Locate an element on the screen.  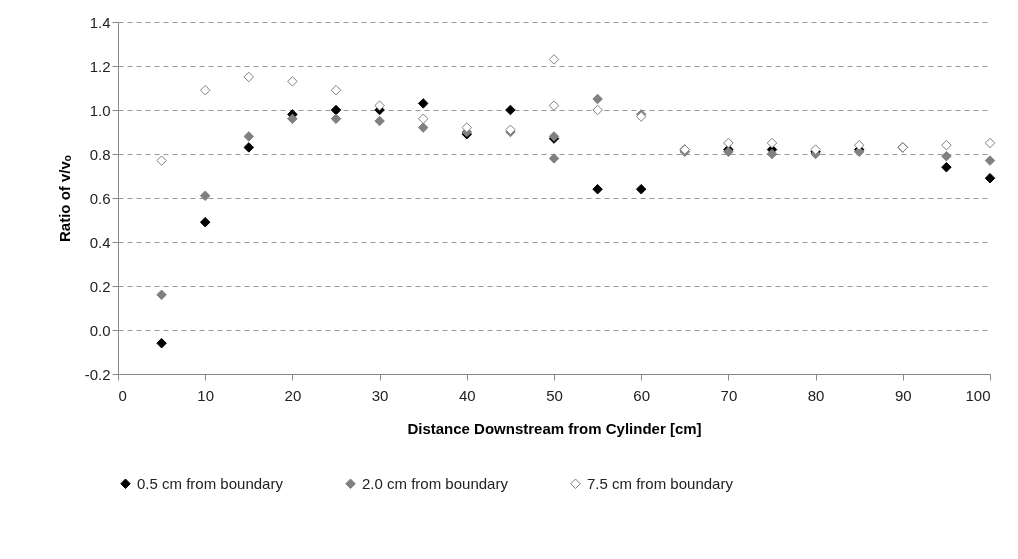
x-tick-label: 0 is located at coordinates (122, 395).